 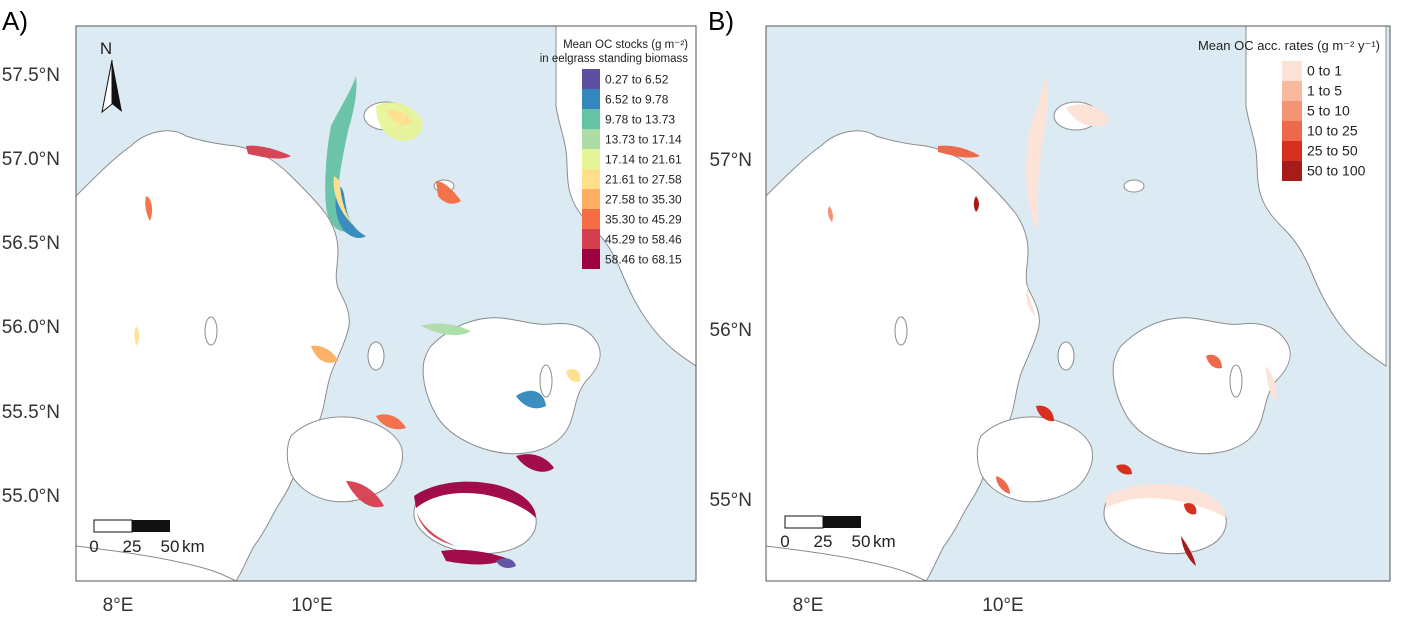 I want to click on scale-b-50: 50, so click(x=861, y=541).